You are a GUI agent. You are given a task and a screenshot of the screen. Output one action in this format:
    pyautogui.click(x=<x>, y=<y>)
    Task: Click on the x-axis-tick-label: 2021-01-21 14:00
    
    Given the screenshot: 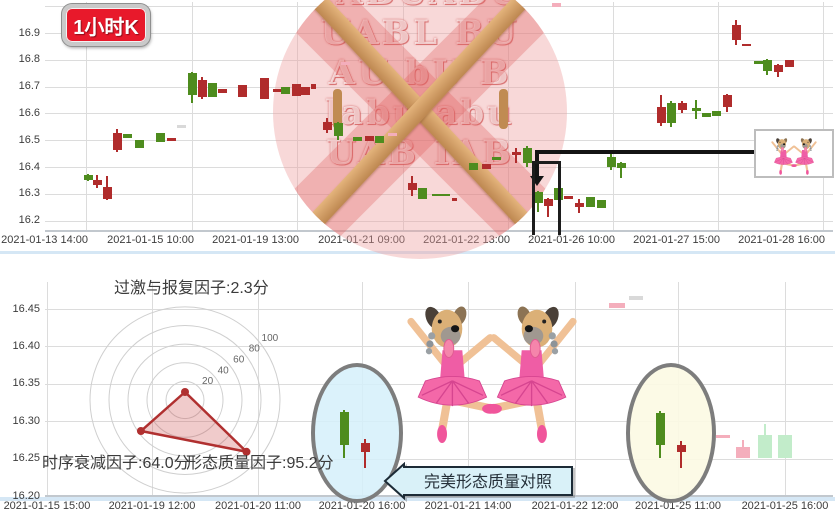 What is the action you would take?
    pyautogui.click(x=468, y=506)
    